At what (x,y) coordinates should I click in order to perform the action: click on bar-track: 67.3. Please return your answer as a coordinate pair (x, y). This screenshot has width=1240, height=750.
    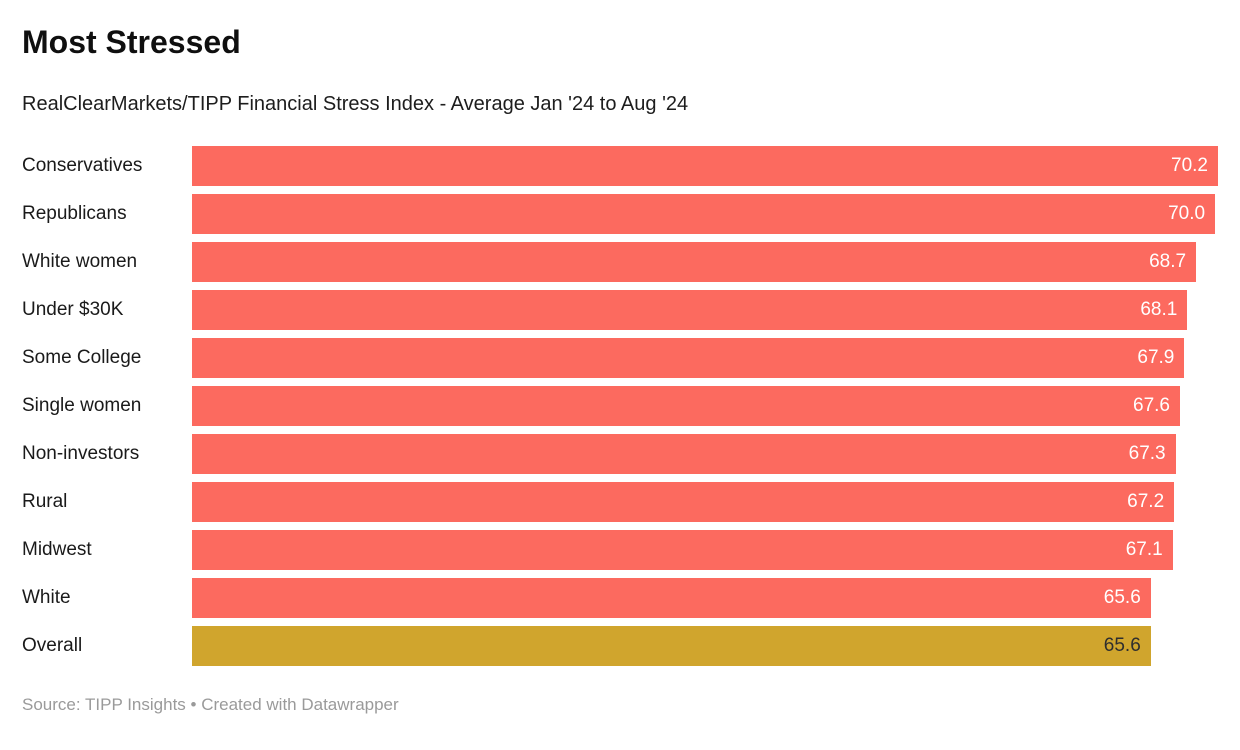
    Looking at the image, I should click on (705, 454).